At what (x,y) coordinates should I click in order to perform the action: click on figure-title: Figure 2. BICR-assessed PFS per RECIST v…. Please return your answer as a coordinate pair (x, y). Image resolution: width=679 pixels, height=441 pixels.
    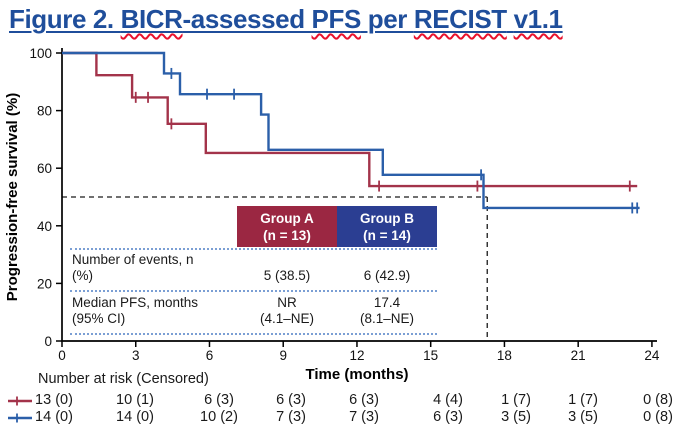
    Looking at the image, I should click on (343, 19).